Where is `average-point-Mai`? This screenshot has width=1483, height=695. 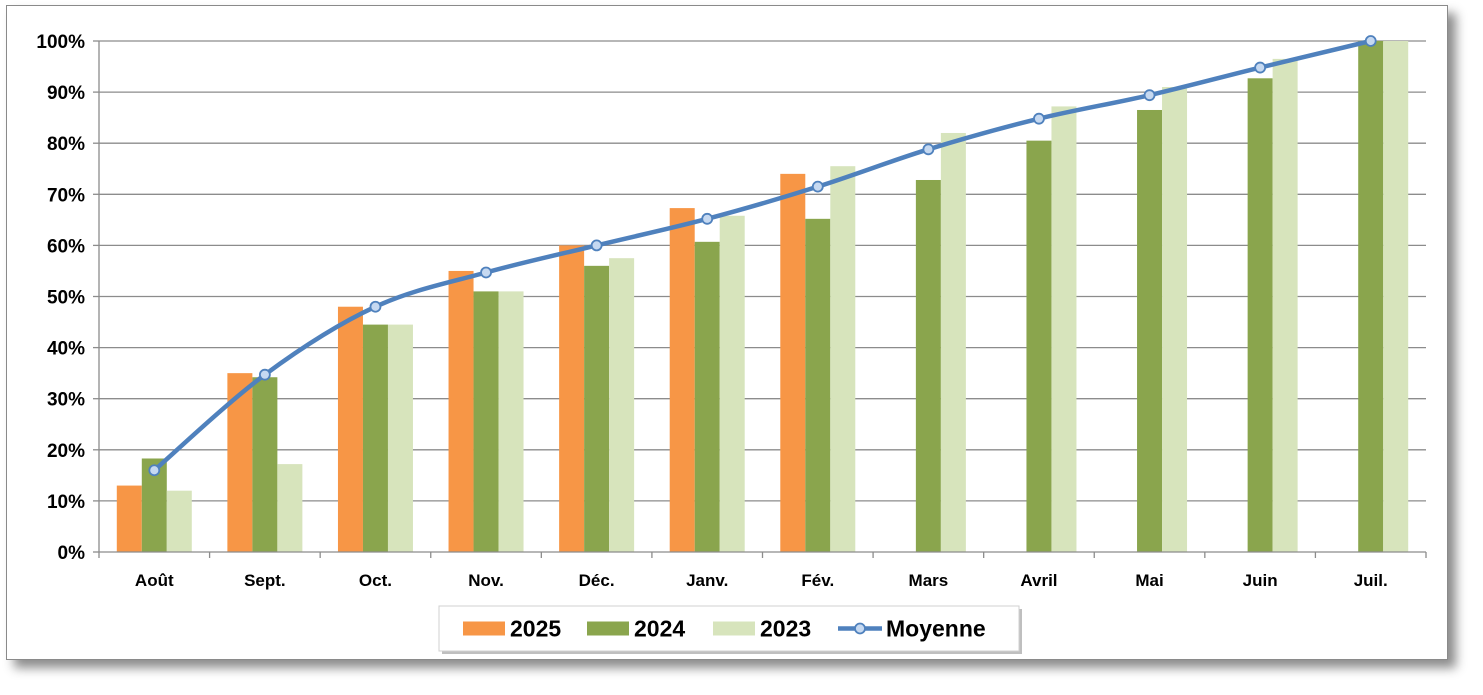 average-point-Mai is located at coordinates (1149, 95).